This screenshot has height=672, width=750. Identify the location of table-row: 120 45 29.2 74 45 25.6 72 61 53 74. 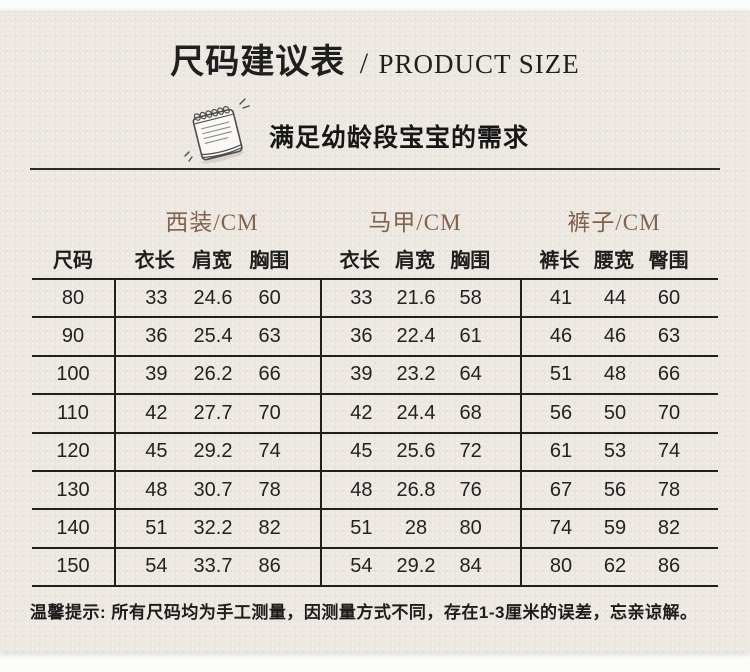
(375, 452).